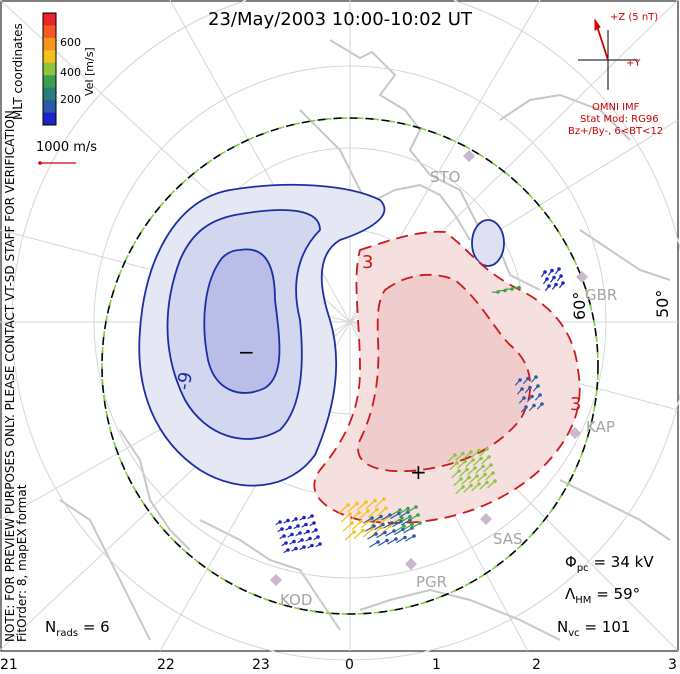  Describe the element at coordinates (445, 177) in the screenshot. I see `station-label-sto: STO` at that location.